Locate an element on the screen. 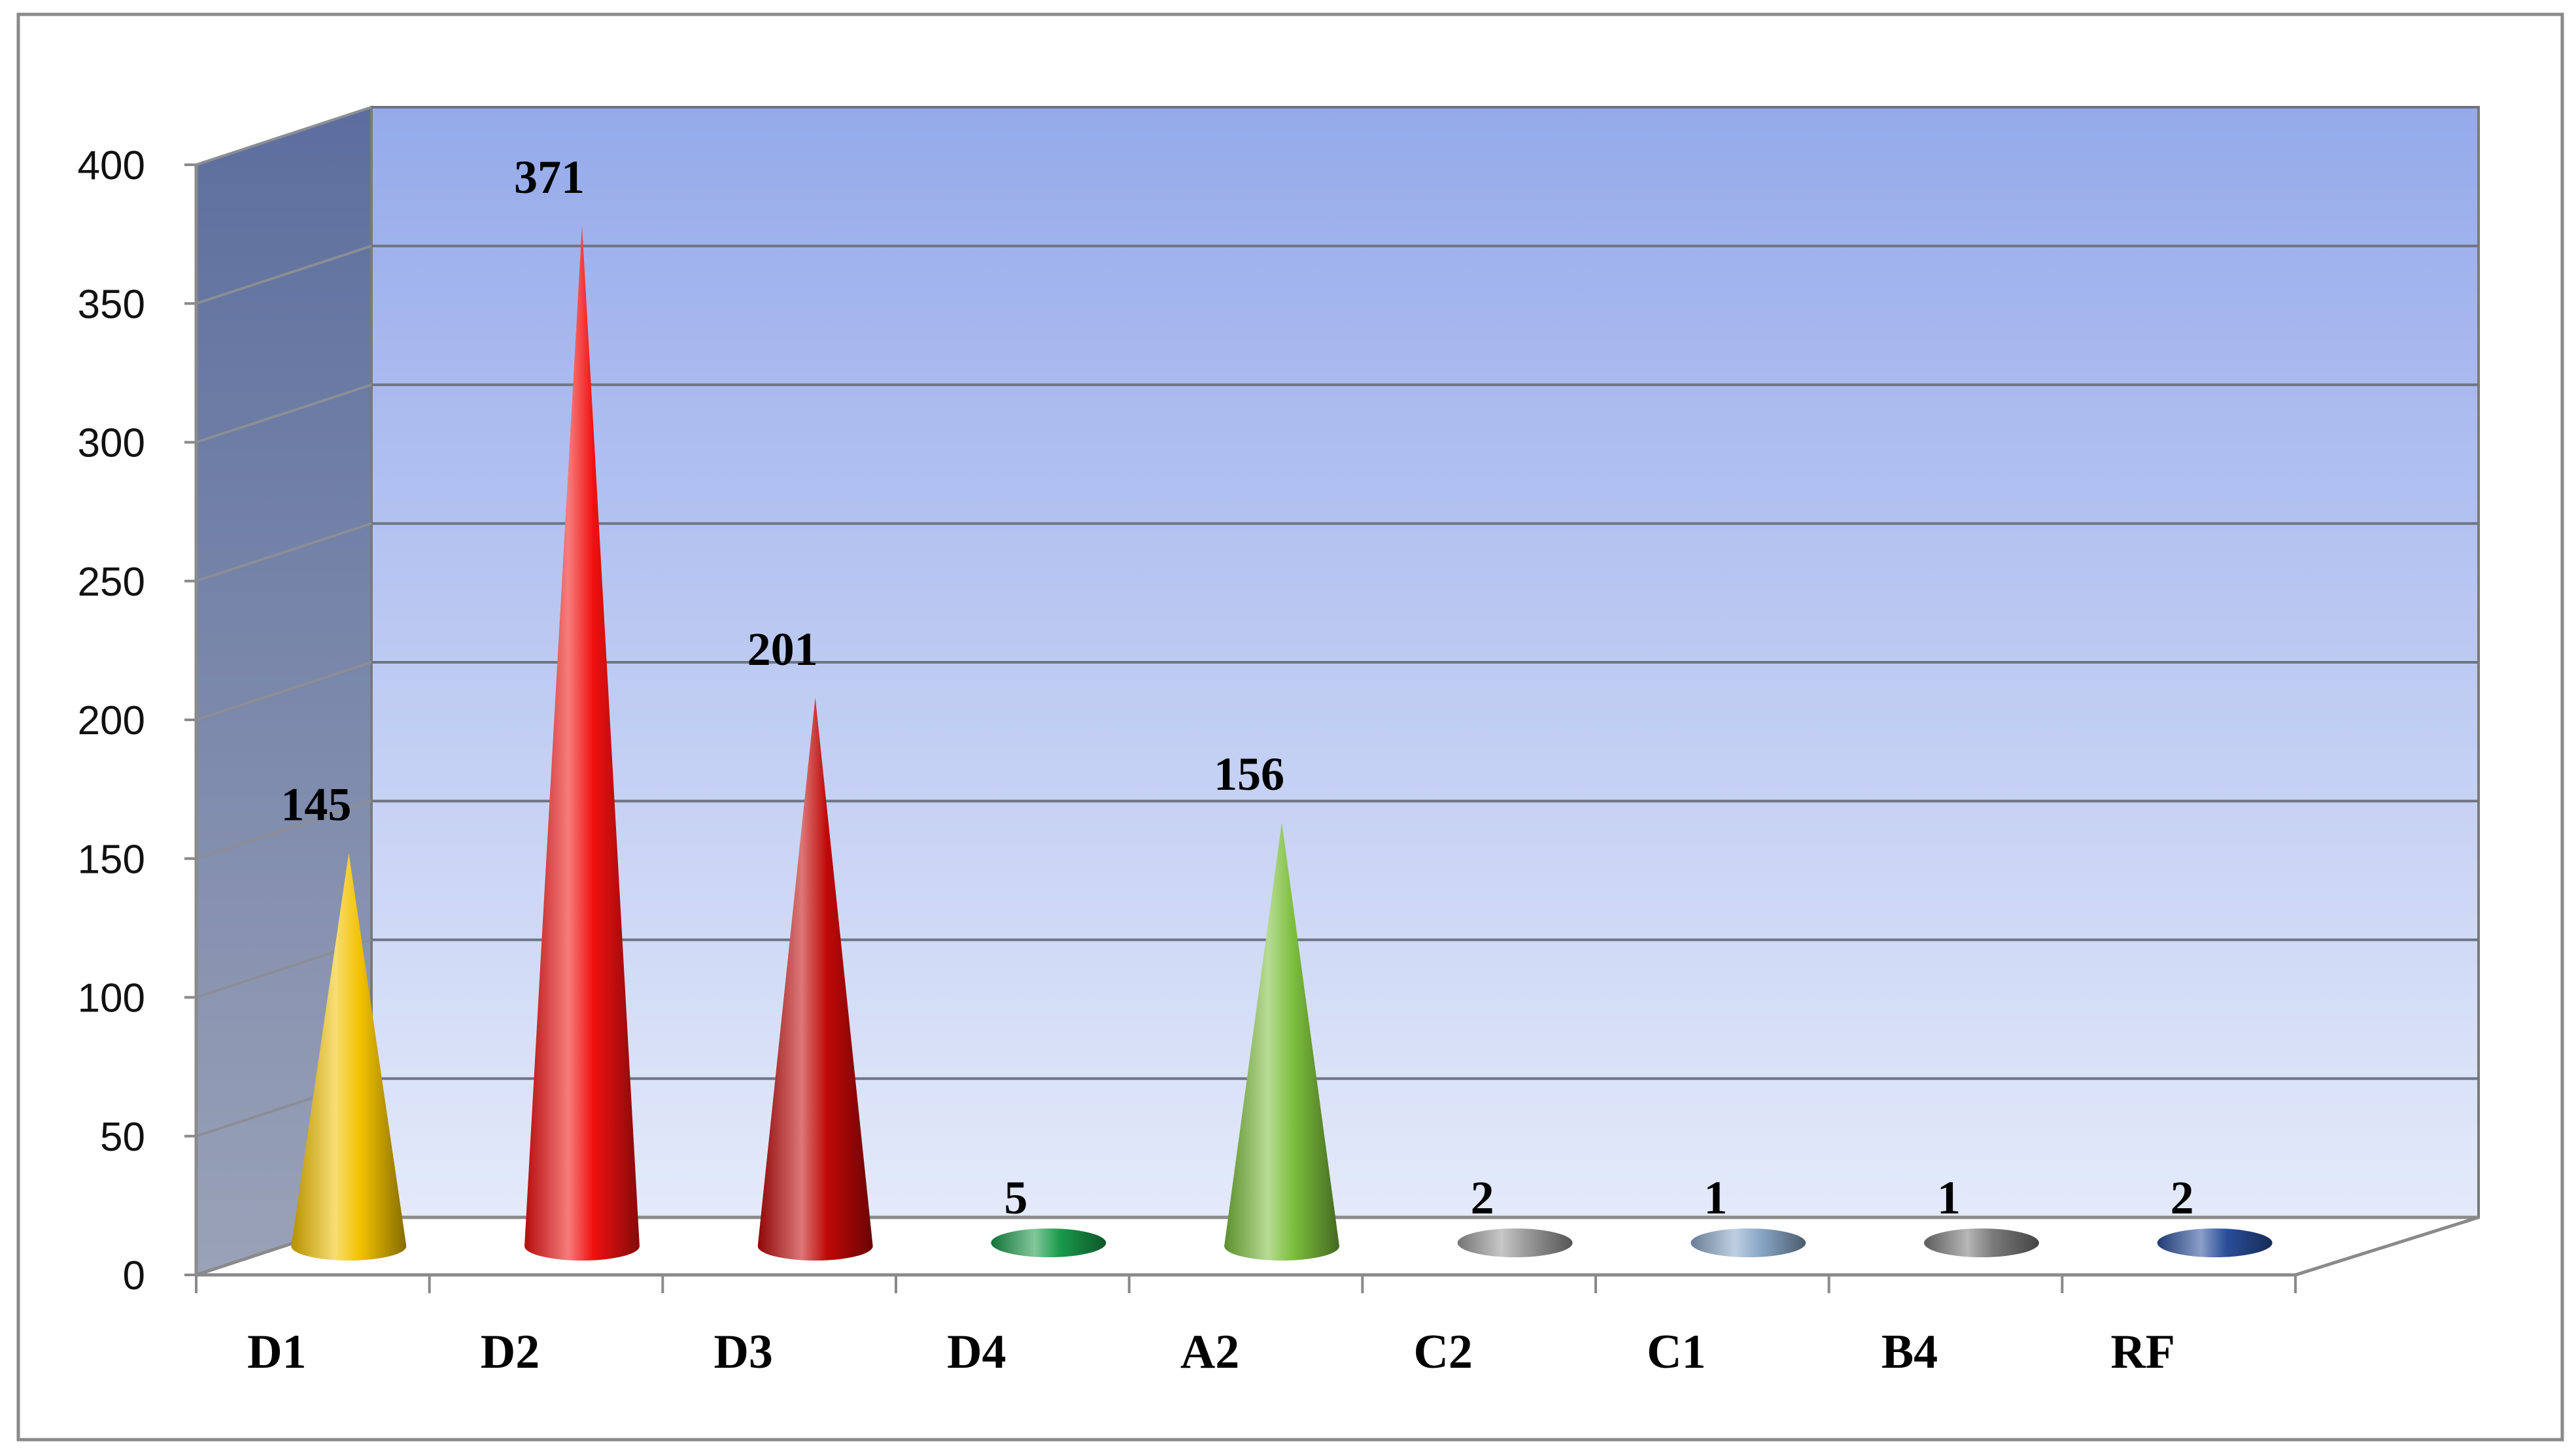  cone-D3 is located at coordinates (815, 979).